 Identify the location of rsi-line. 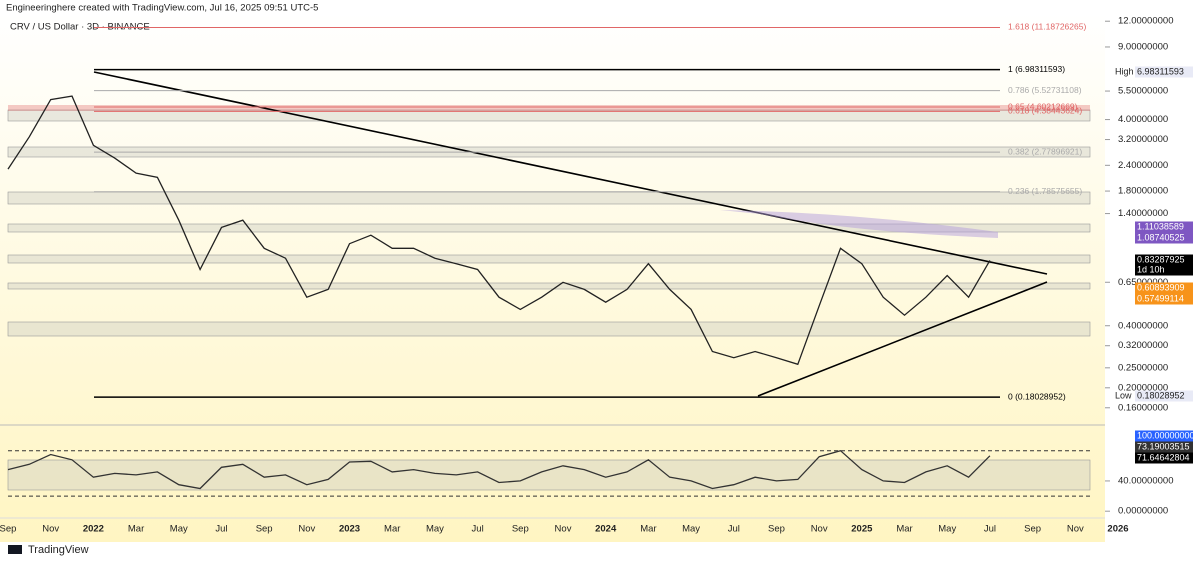
(499, 469).